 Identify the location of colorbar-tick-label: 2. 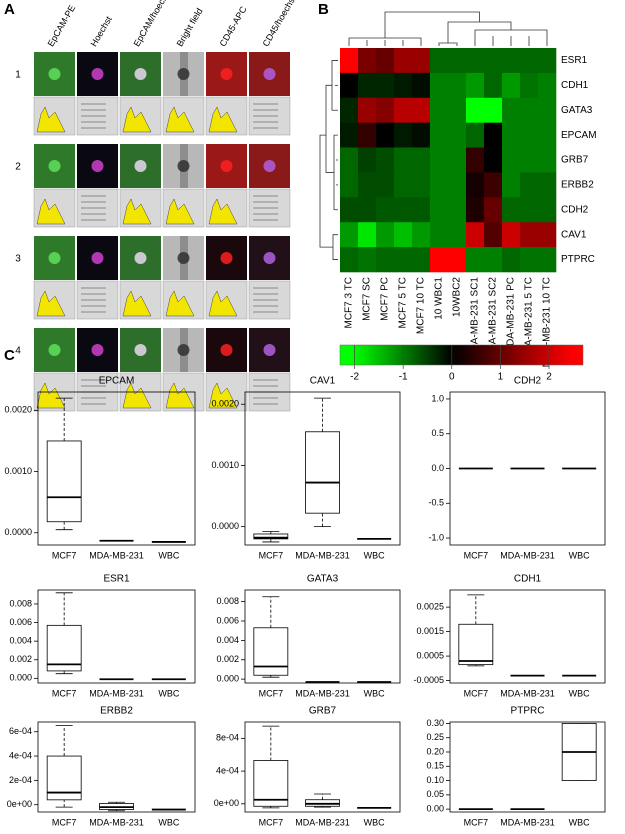
(549, 377).